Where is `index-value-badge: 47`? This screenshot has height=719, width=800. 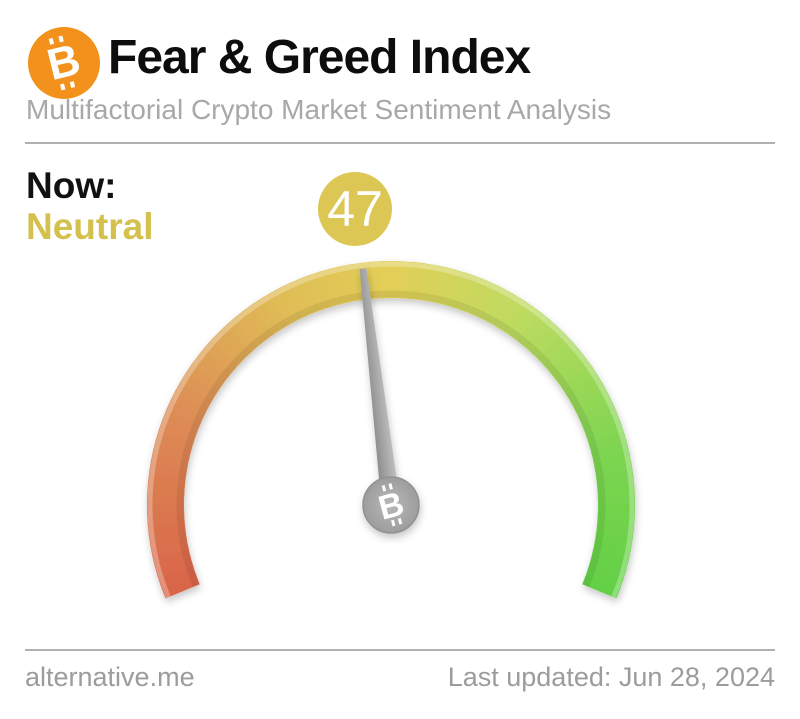 index-value-badge: 47 is located at coordinates (355, 209).